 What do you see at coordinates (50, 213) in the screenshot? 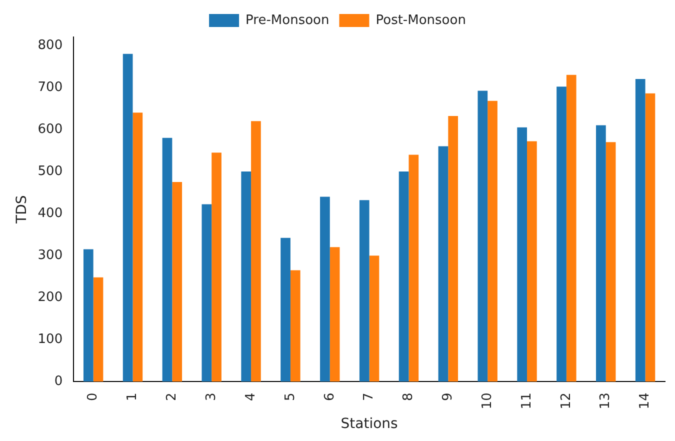
I see `y-tick-label: 400` at bounding box center [50, 213].